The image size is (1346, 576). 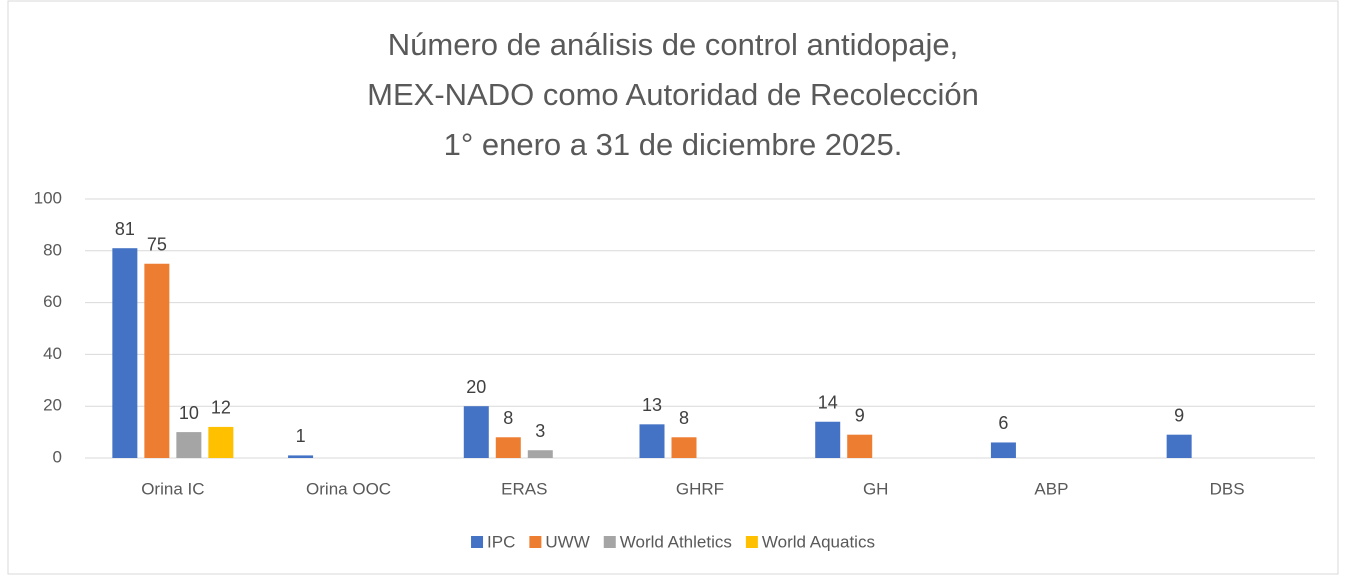 I want to click on data-label: 1, so click(x=301, y=436).